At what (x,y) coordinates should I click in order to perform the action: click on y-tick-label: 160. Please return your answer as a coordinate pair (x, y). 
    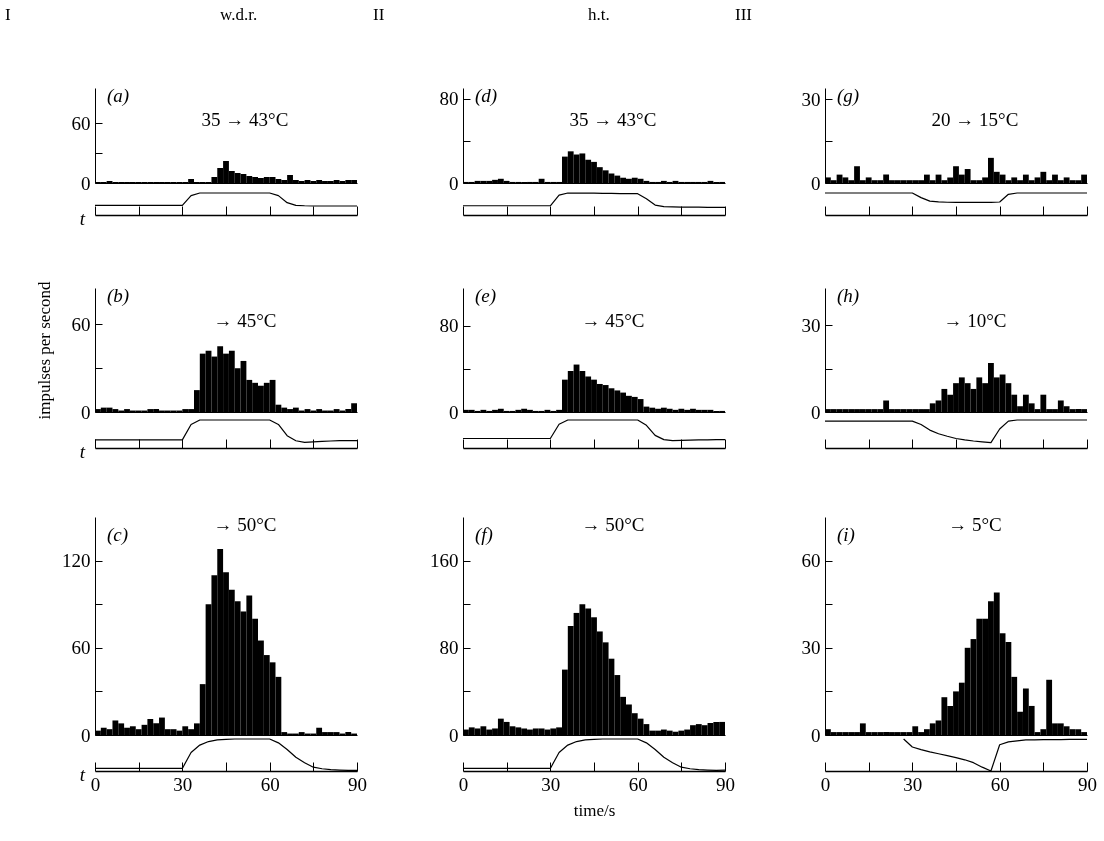
    Looking at the image, I should click on (444, 561).